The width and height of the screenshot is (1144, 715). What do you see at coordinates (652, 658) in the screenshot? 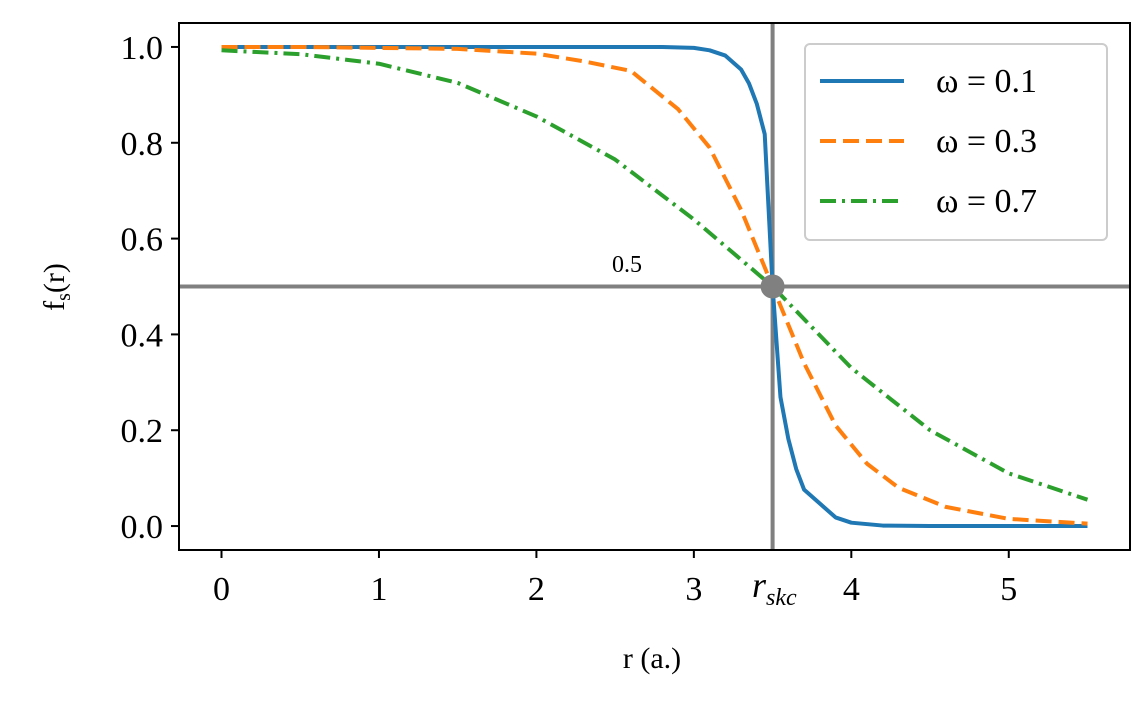
I see `x-axis-label: r (a.)` at bounding box center [652, 658].